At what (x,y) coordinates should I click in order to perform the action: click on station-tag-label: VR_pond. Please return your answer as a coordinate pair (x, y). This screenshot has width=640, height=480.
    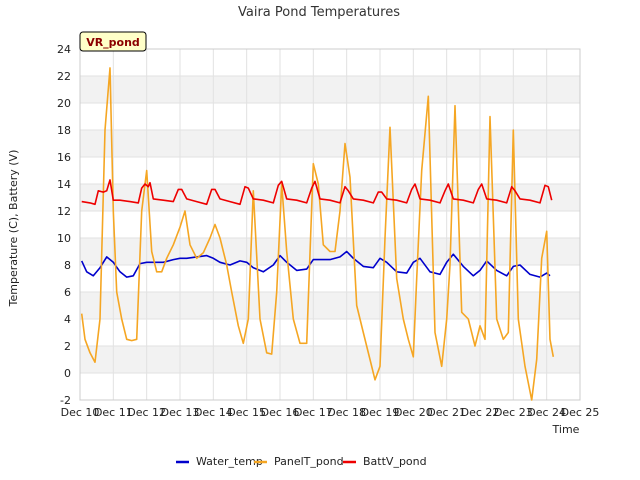
    Looking at the image, I should click on (113, 42).